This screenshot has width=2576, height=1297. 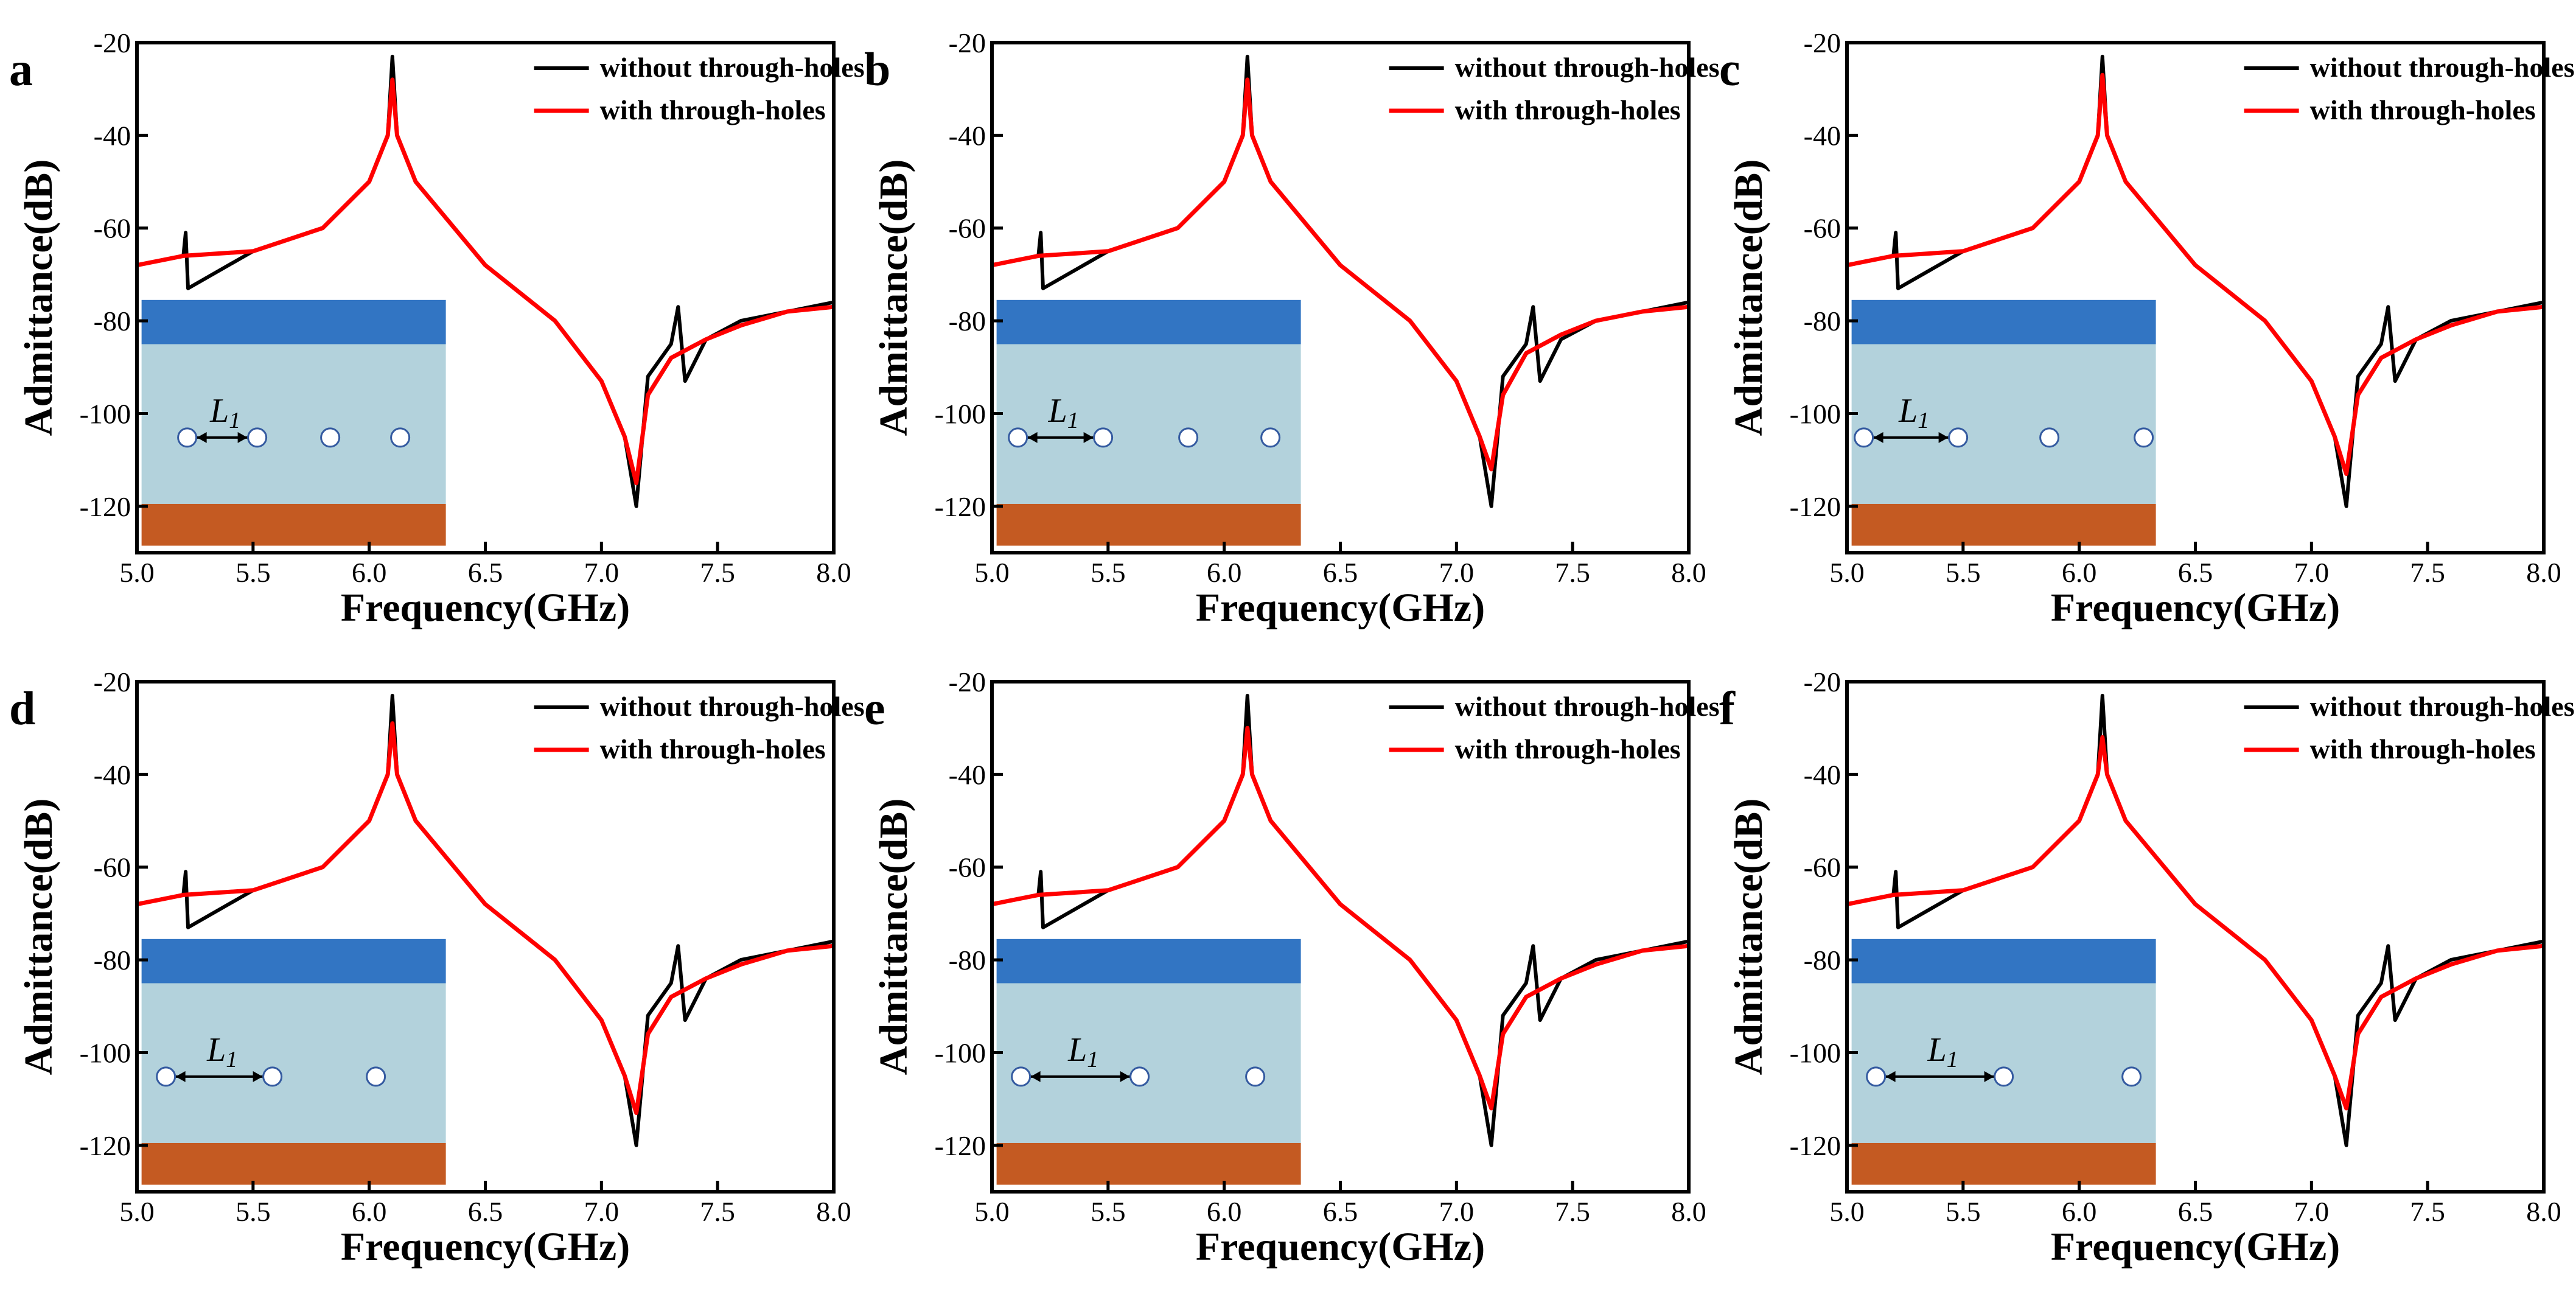 I want to click on panel-label: b, so click(x=877, y=69).